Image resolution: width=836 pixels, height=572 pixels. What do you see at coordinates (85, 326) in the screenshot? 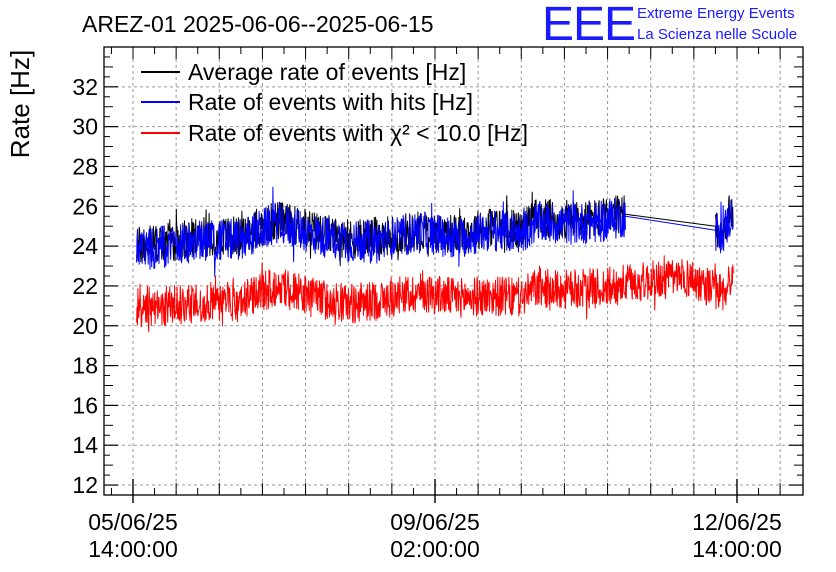
I see `y-tick-label: 20` at bounding box center [85, 326].